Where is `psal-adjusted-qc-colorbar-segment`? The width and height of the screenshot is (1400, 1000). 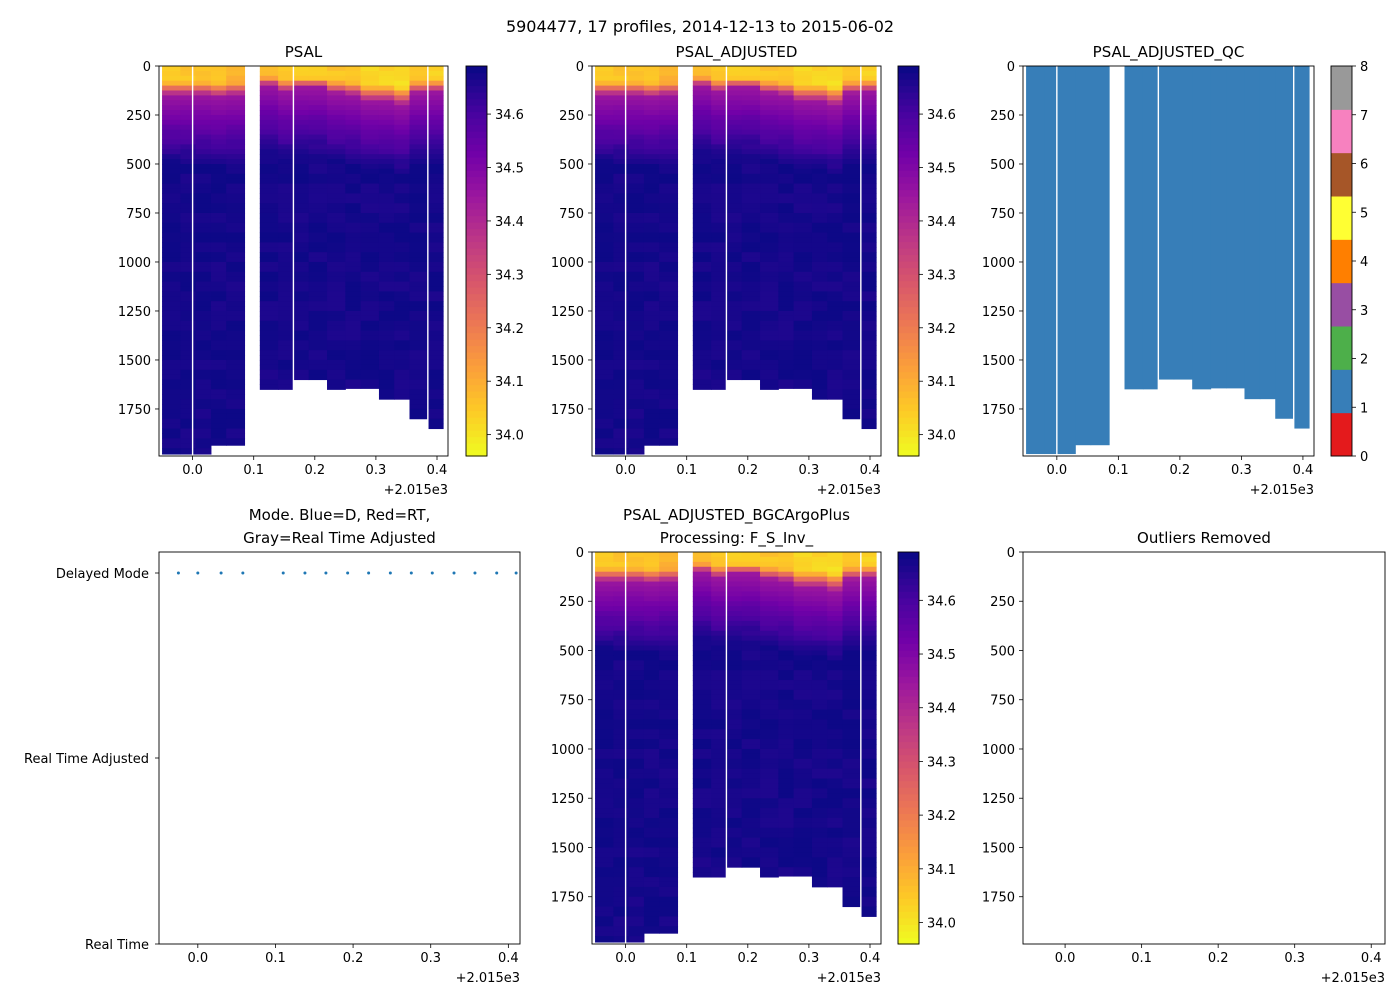
psal-adjusted-qc-colorbar-segment is located at coordinates (1341, 304).